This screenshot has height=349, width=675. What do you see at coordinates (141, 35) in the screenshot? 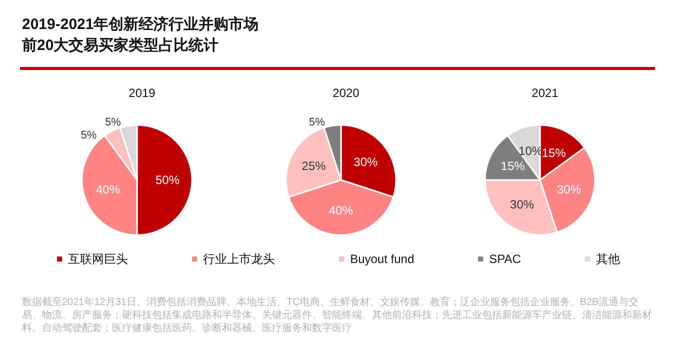
I see `chart-title: 2019-2021年创新经济行业并购市场前20大交易买家类型占比统计` at bounding box center [141, 35].